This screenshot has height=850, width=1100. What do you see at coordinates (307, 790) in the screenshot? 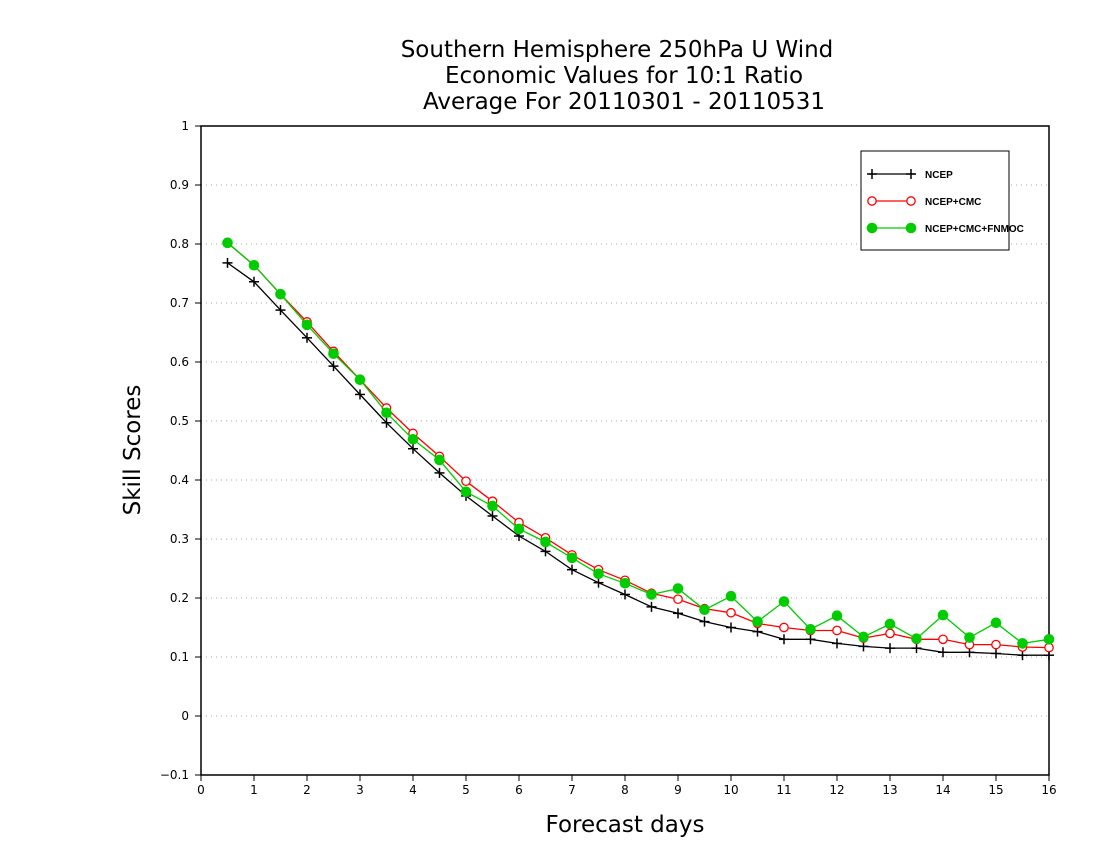
I see `x-tick-label: 2` at bounding box center [307, 790].